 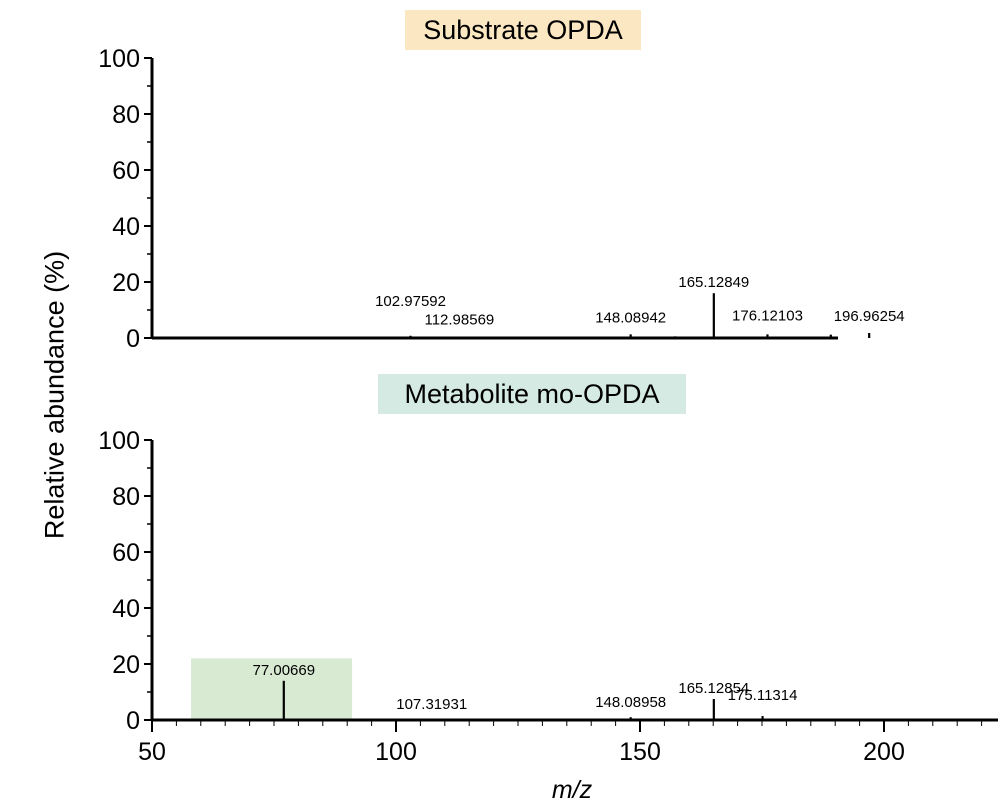 I want to click on peak-label: 112.98569, so click(x=459, y=320).